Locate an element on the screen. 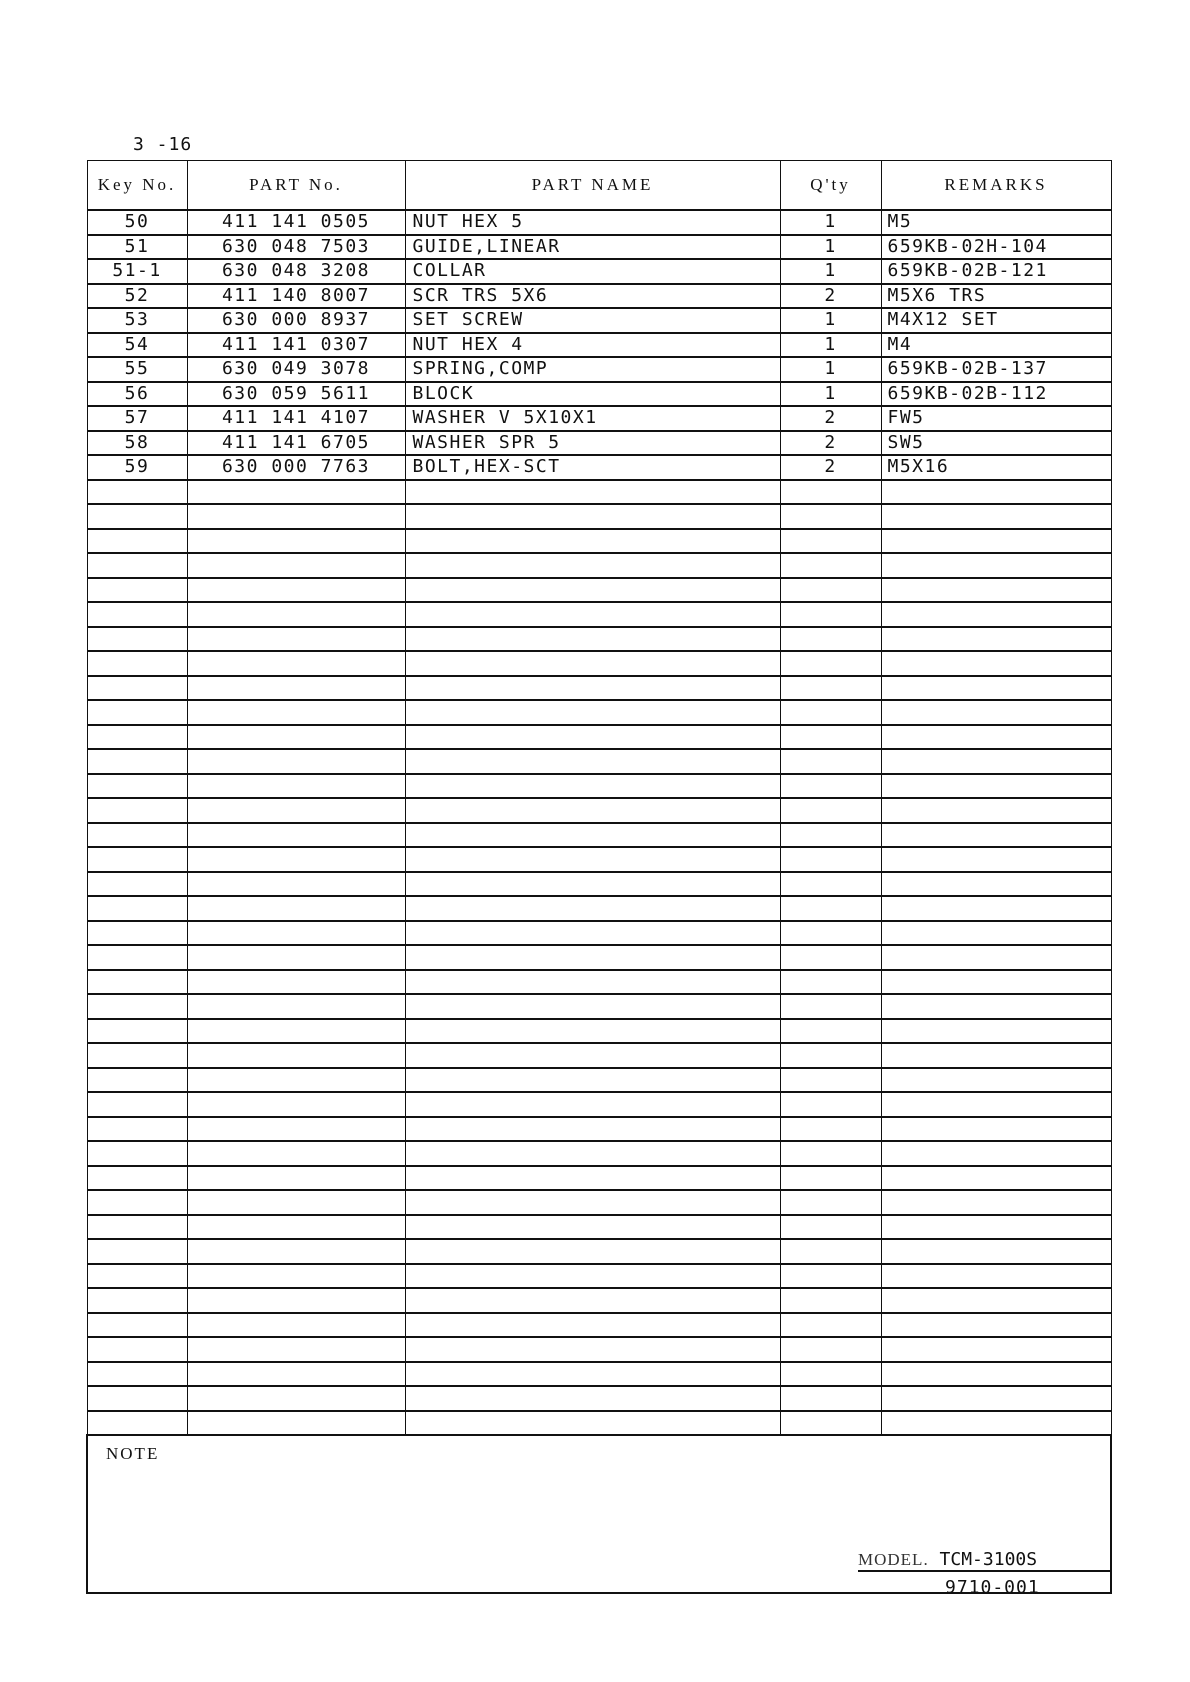 The width and height of the screenshot is (1190, 1682). remarks-cell: 659KB-02H-104 is located at coordinates (996, 247).